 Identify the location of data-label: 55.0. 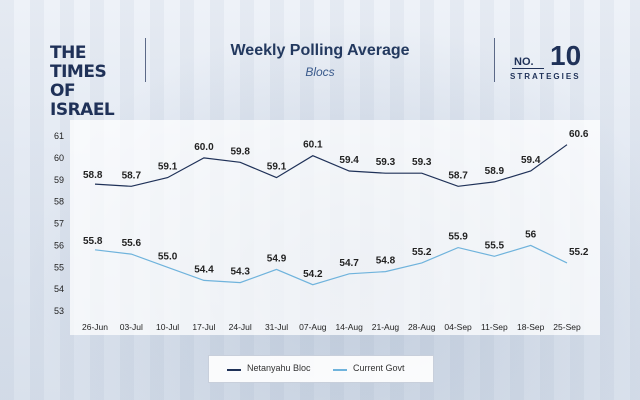
(168, 256).